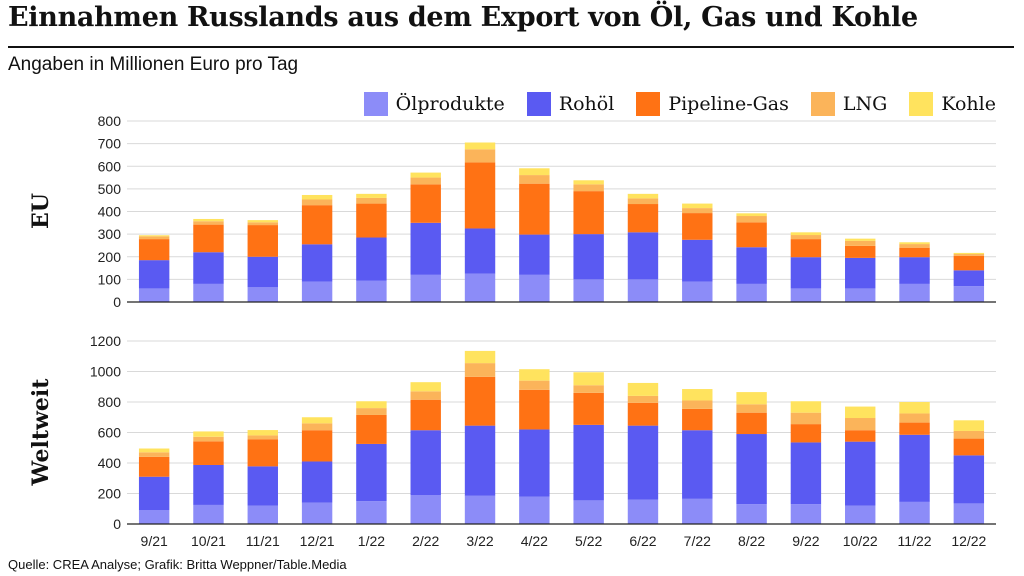  Describe the element at coordinates (642, 541) in the screenshot. I see `x-tick-label-9: 6/22` at that location.